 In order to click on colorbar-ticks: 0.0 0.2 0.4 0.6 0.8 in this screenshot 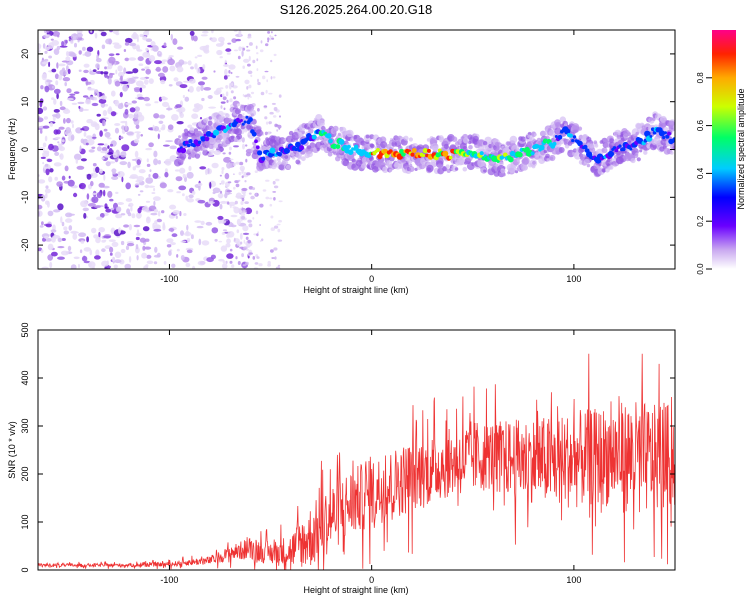, I will do `click(704, 173)`.